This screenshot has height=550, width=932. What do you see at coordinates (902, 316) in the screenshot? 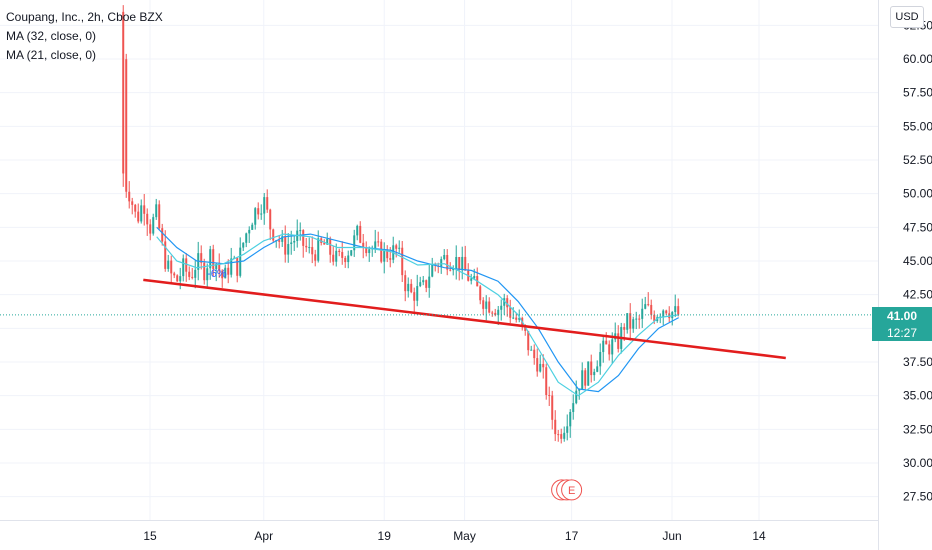
I see `current-price-value: 41.00` at bounding box center [902, 316].